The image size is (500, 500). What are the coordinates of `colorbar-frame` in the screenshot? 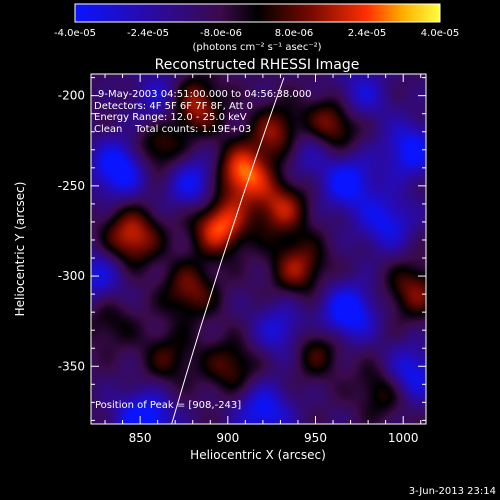 It's located at (257, 13).